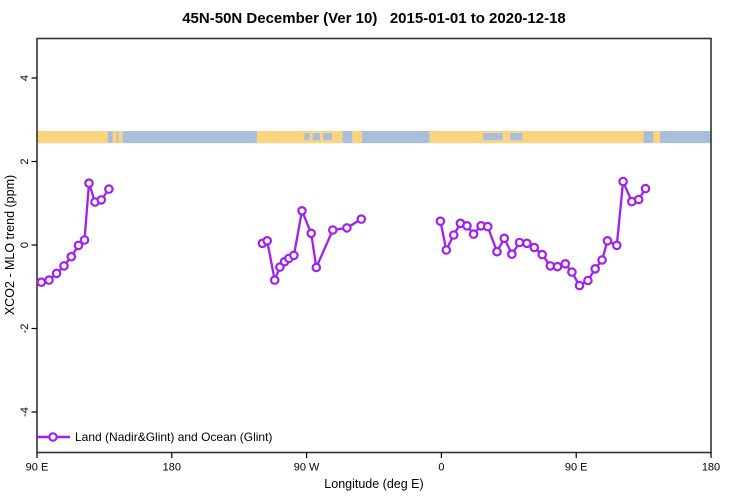 The width and height of the screenshot is (750, 500). I want to click on y-tick-label: 2, so click(25, 161).